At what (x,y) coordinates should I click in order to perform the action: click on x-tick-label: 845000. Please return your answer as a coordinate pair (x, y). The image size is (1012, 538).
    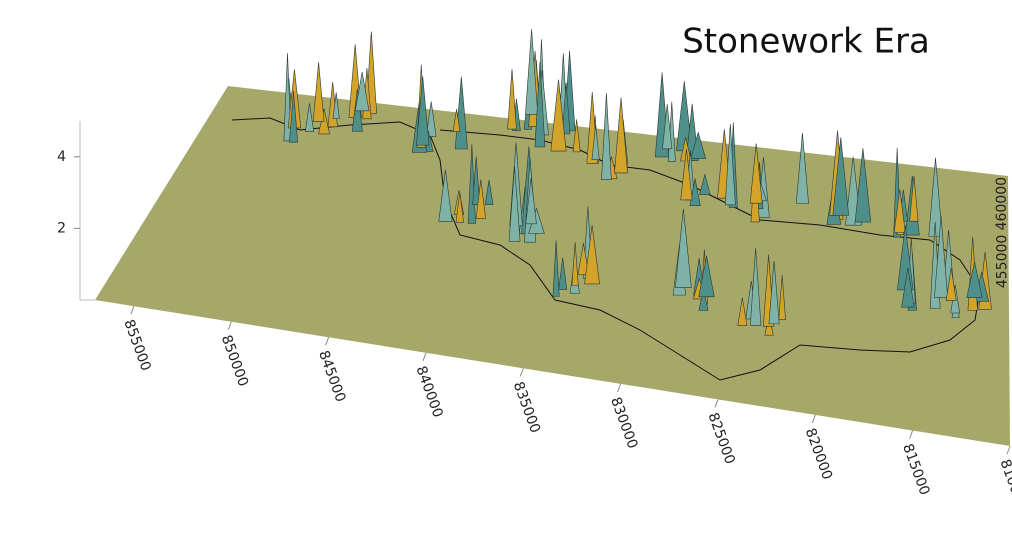
    Looking at the image, I should click on (331, 377).